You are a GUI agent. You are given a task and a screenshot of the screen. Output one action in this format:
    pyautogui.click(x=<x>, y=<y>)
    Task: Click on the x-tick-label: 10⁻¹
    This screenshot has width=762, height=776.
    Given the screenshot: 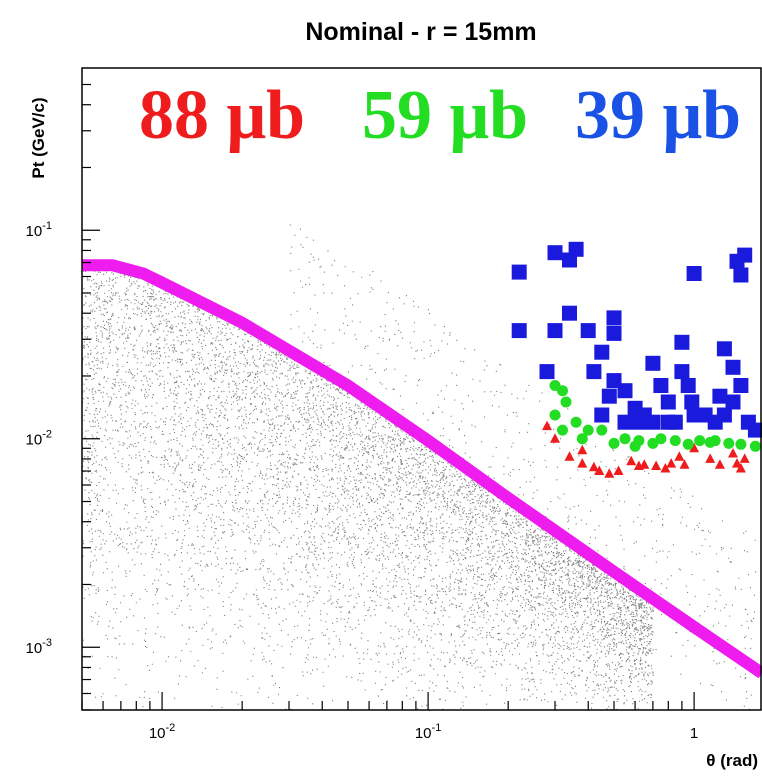 What is the action you would take?
    pyautogui.click(x=428, y=732)
    